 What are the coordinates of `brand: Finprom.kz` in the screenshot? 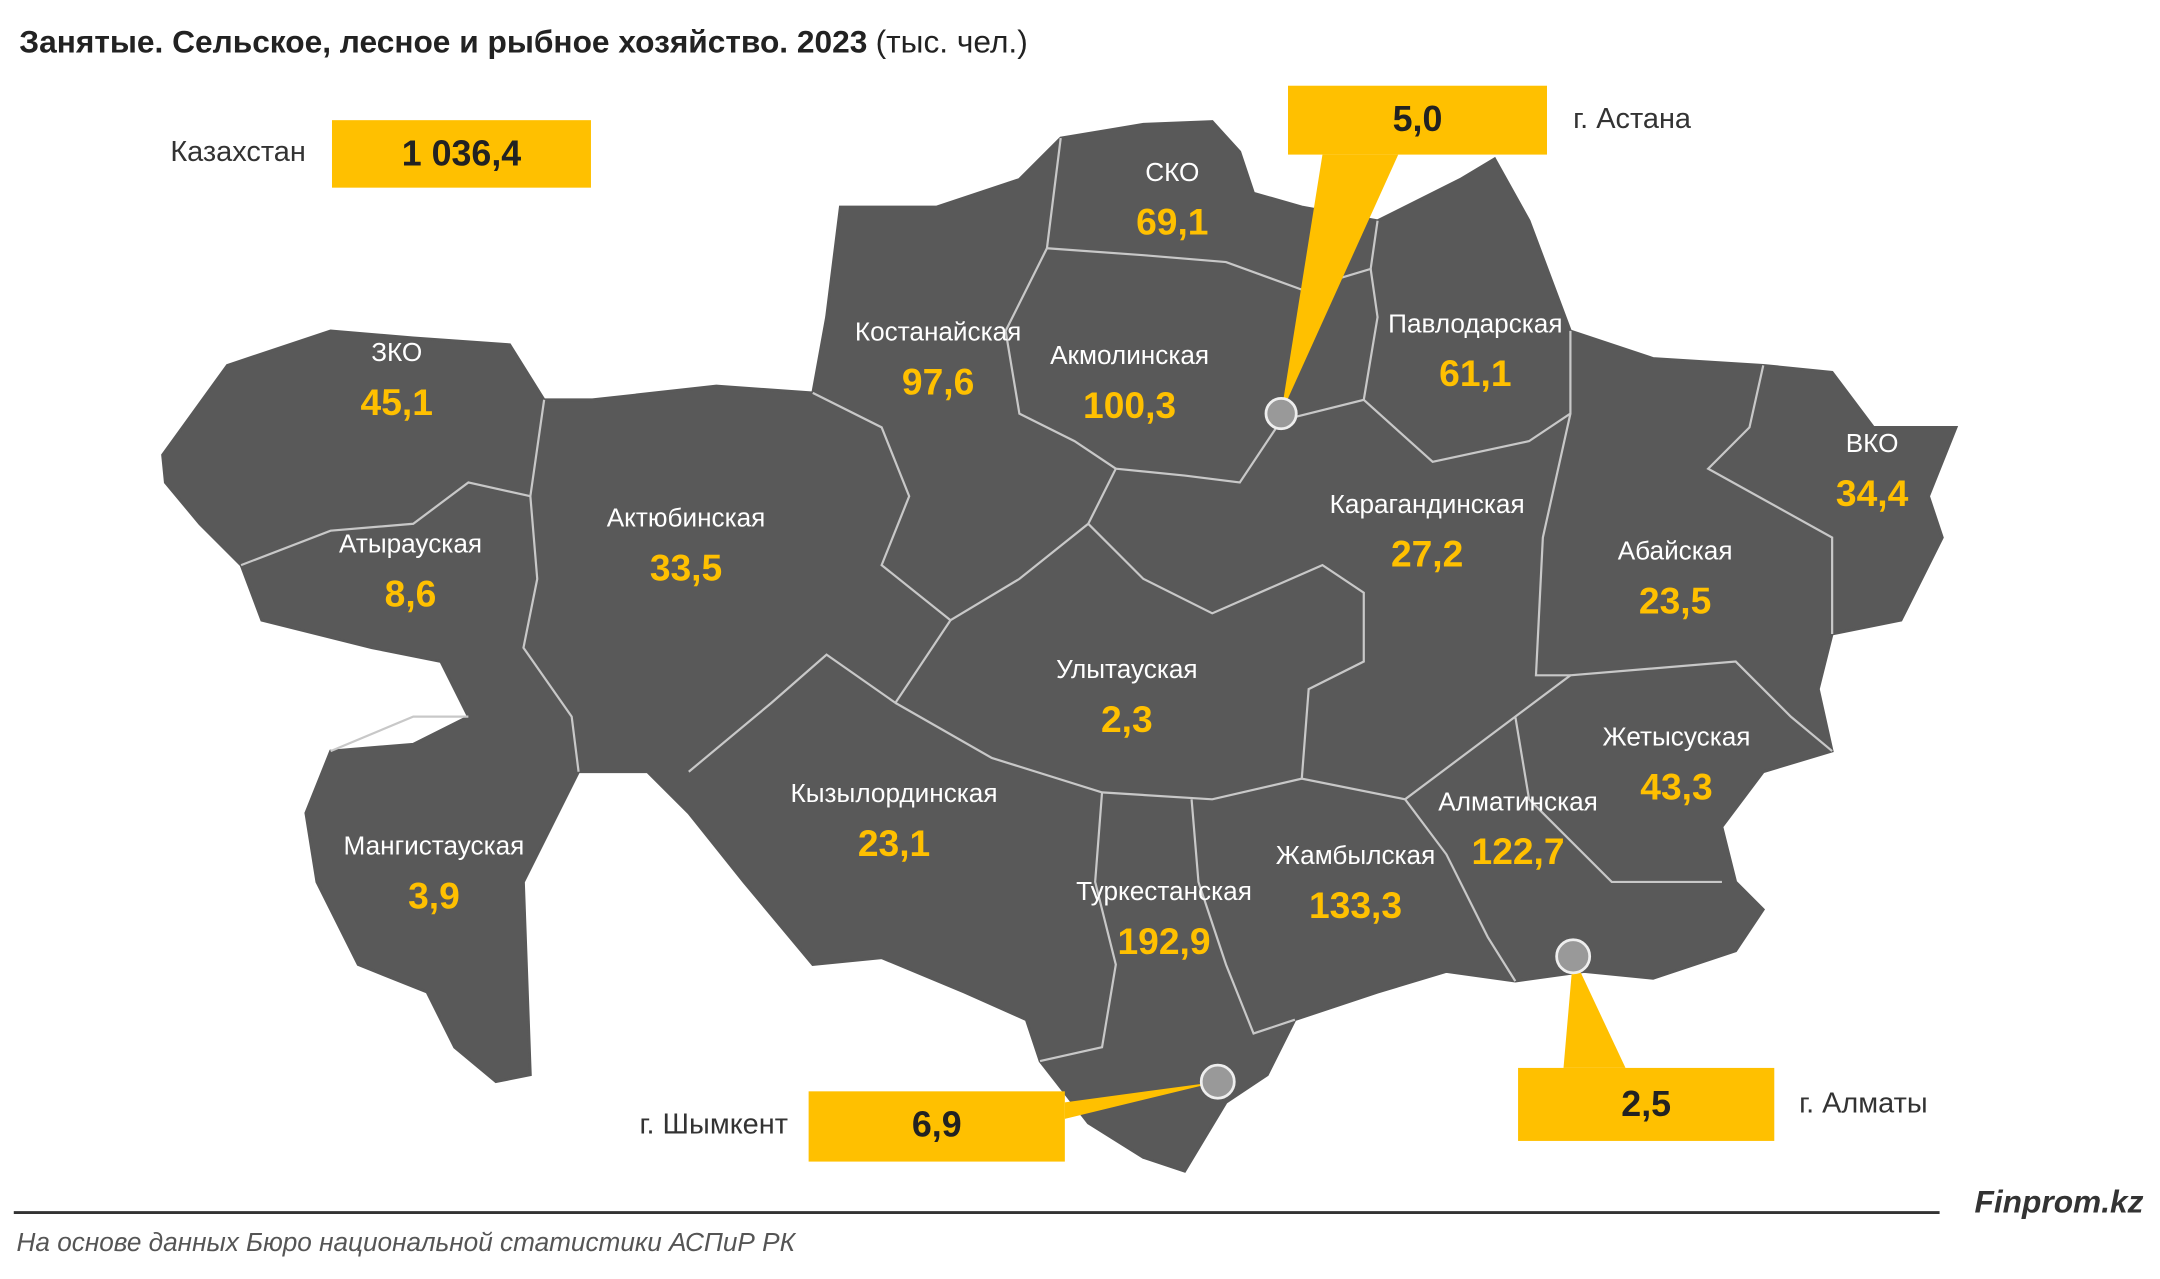 It's located at (2059, 1202).